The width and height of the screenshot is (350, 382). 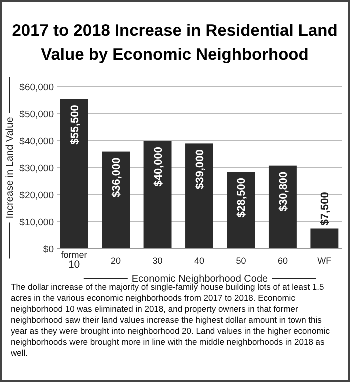 What do you see at coordinates (200, 279) in the screenshot?
I see `x-axis-title: Economic Neighborhood Code` at bounding box center [200, 279].